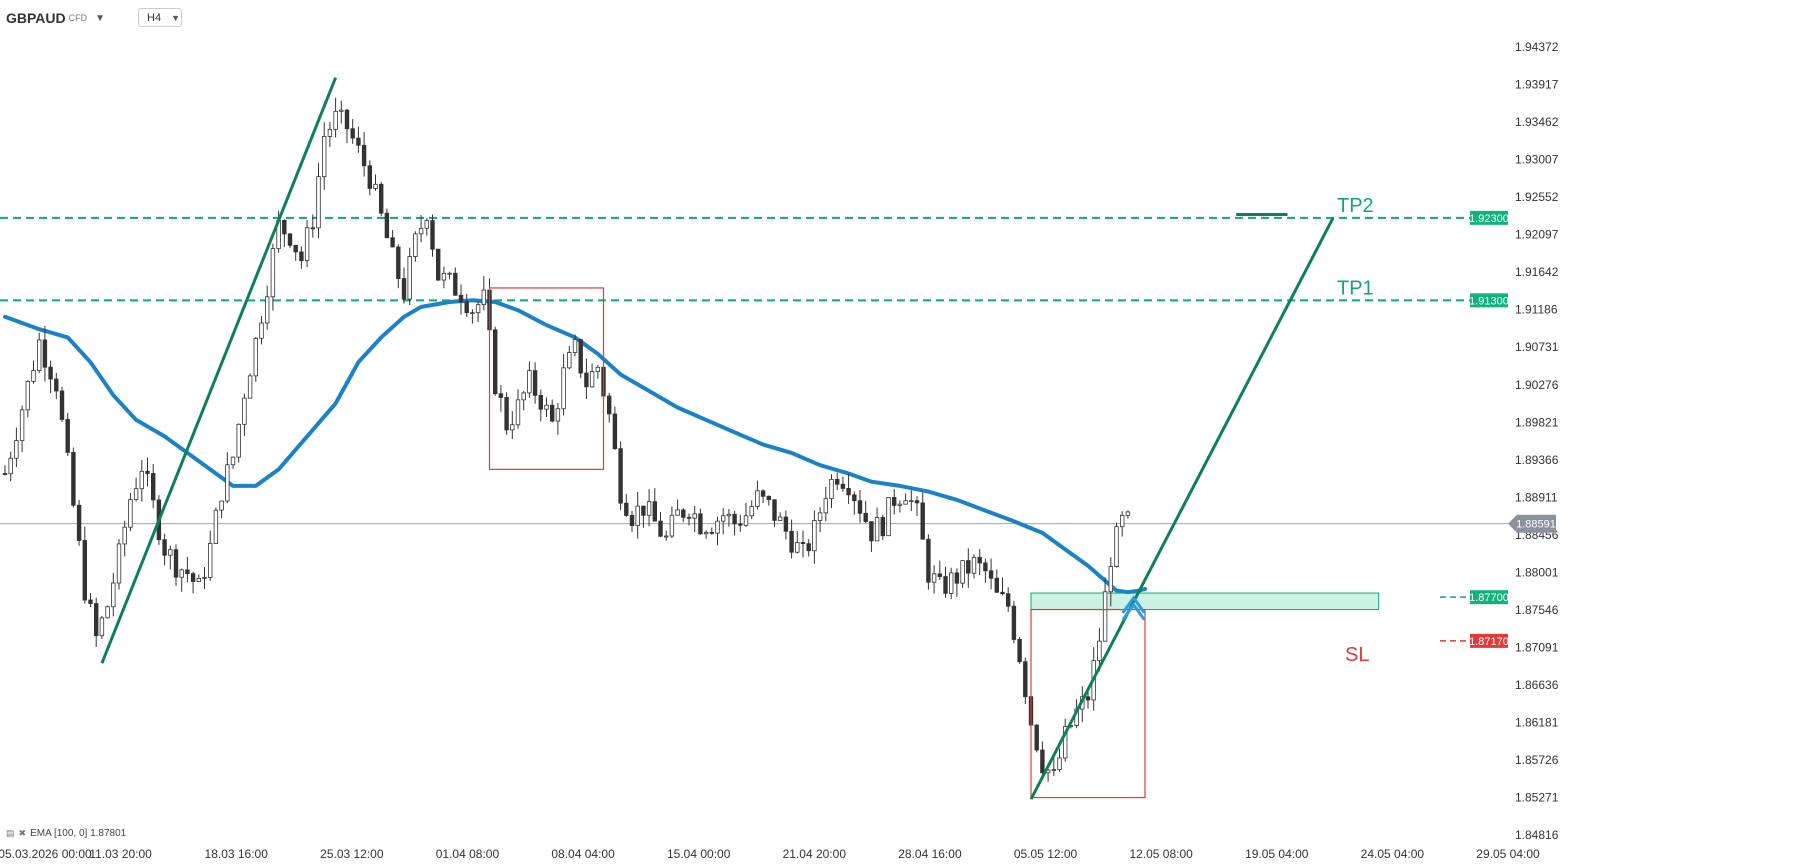 This screenshot has height=865, width=1818. I want to click on x-tick-label: 21.04 20:00, so click(815, 854).